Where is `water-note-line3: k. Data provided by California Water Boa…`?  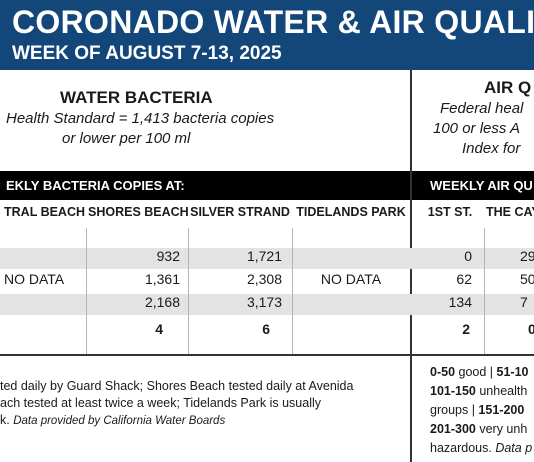 water-note-line3: k. Data provided by California Water Boa… is located at coordinates (176, 421).